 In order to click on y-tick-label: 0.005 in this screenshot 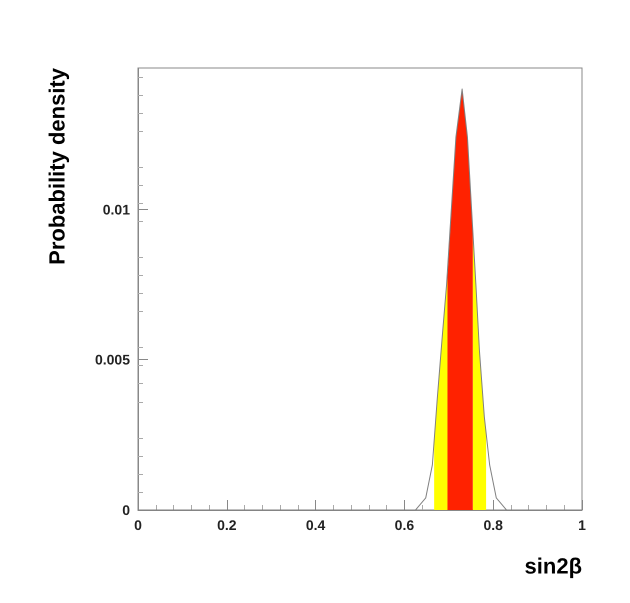, I will do `click(112, 360)`.